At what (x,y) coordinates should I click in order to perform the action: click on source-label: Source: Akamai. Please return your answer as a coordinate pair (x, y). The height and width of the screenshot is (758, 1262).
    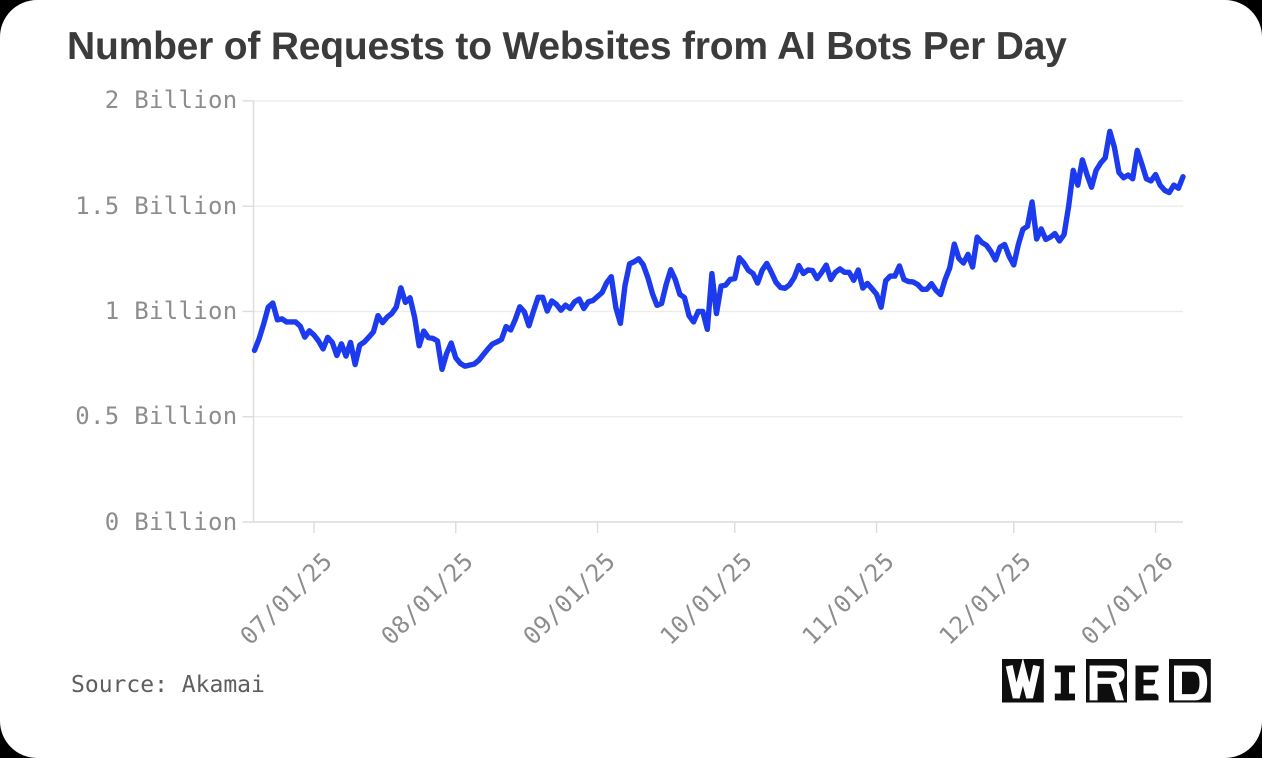
    Looking at the image, I should click on (168, 685).